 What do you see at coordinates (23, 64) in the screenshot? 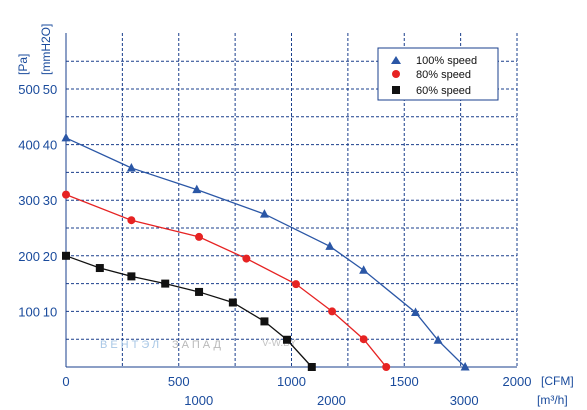
I see `y-unit-left: [Pa]` at bounding box center [23, 64].